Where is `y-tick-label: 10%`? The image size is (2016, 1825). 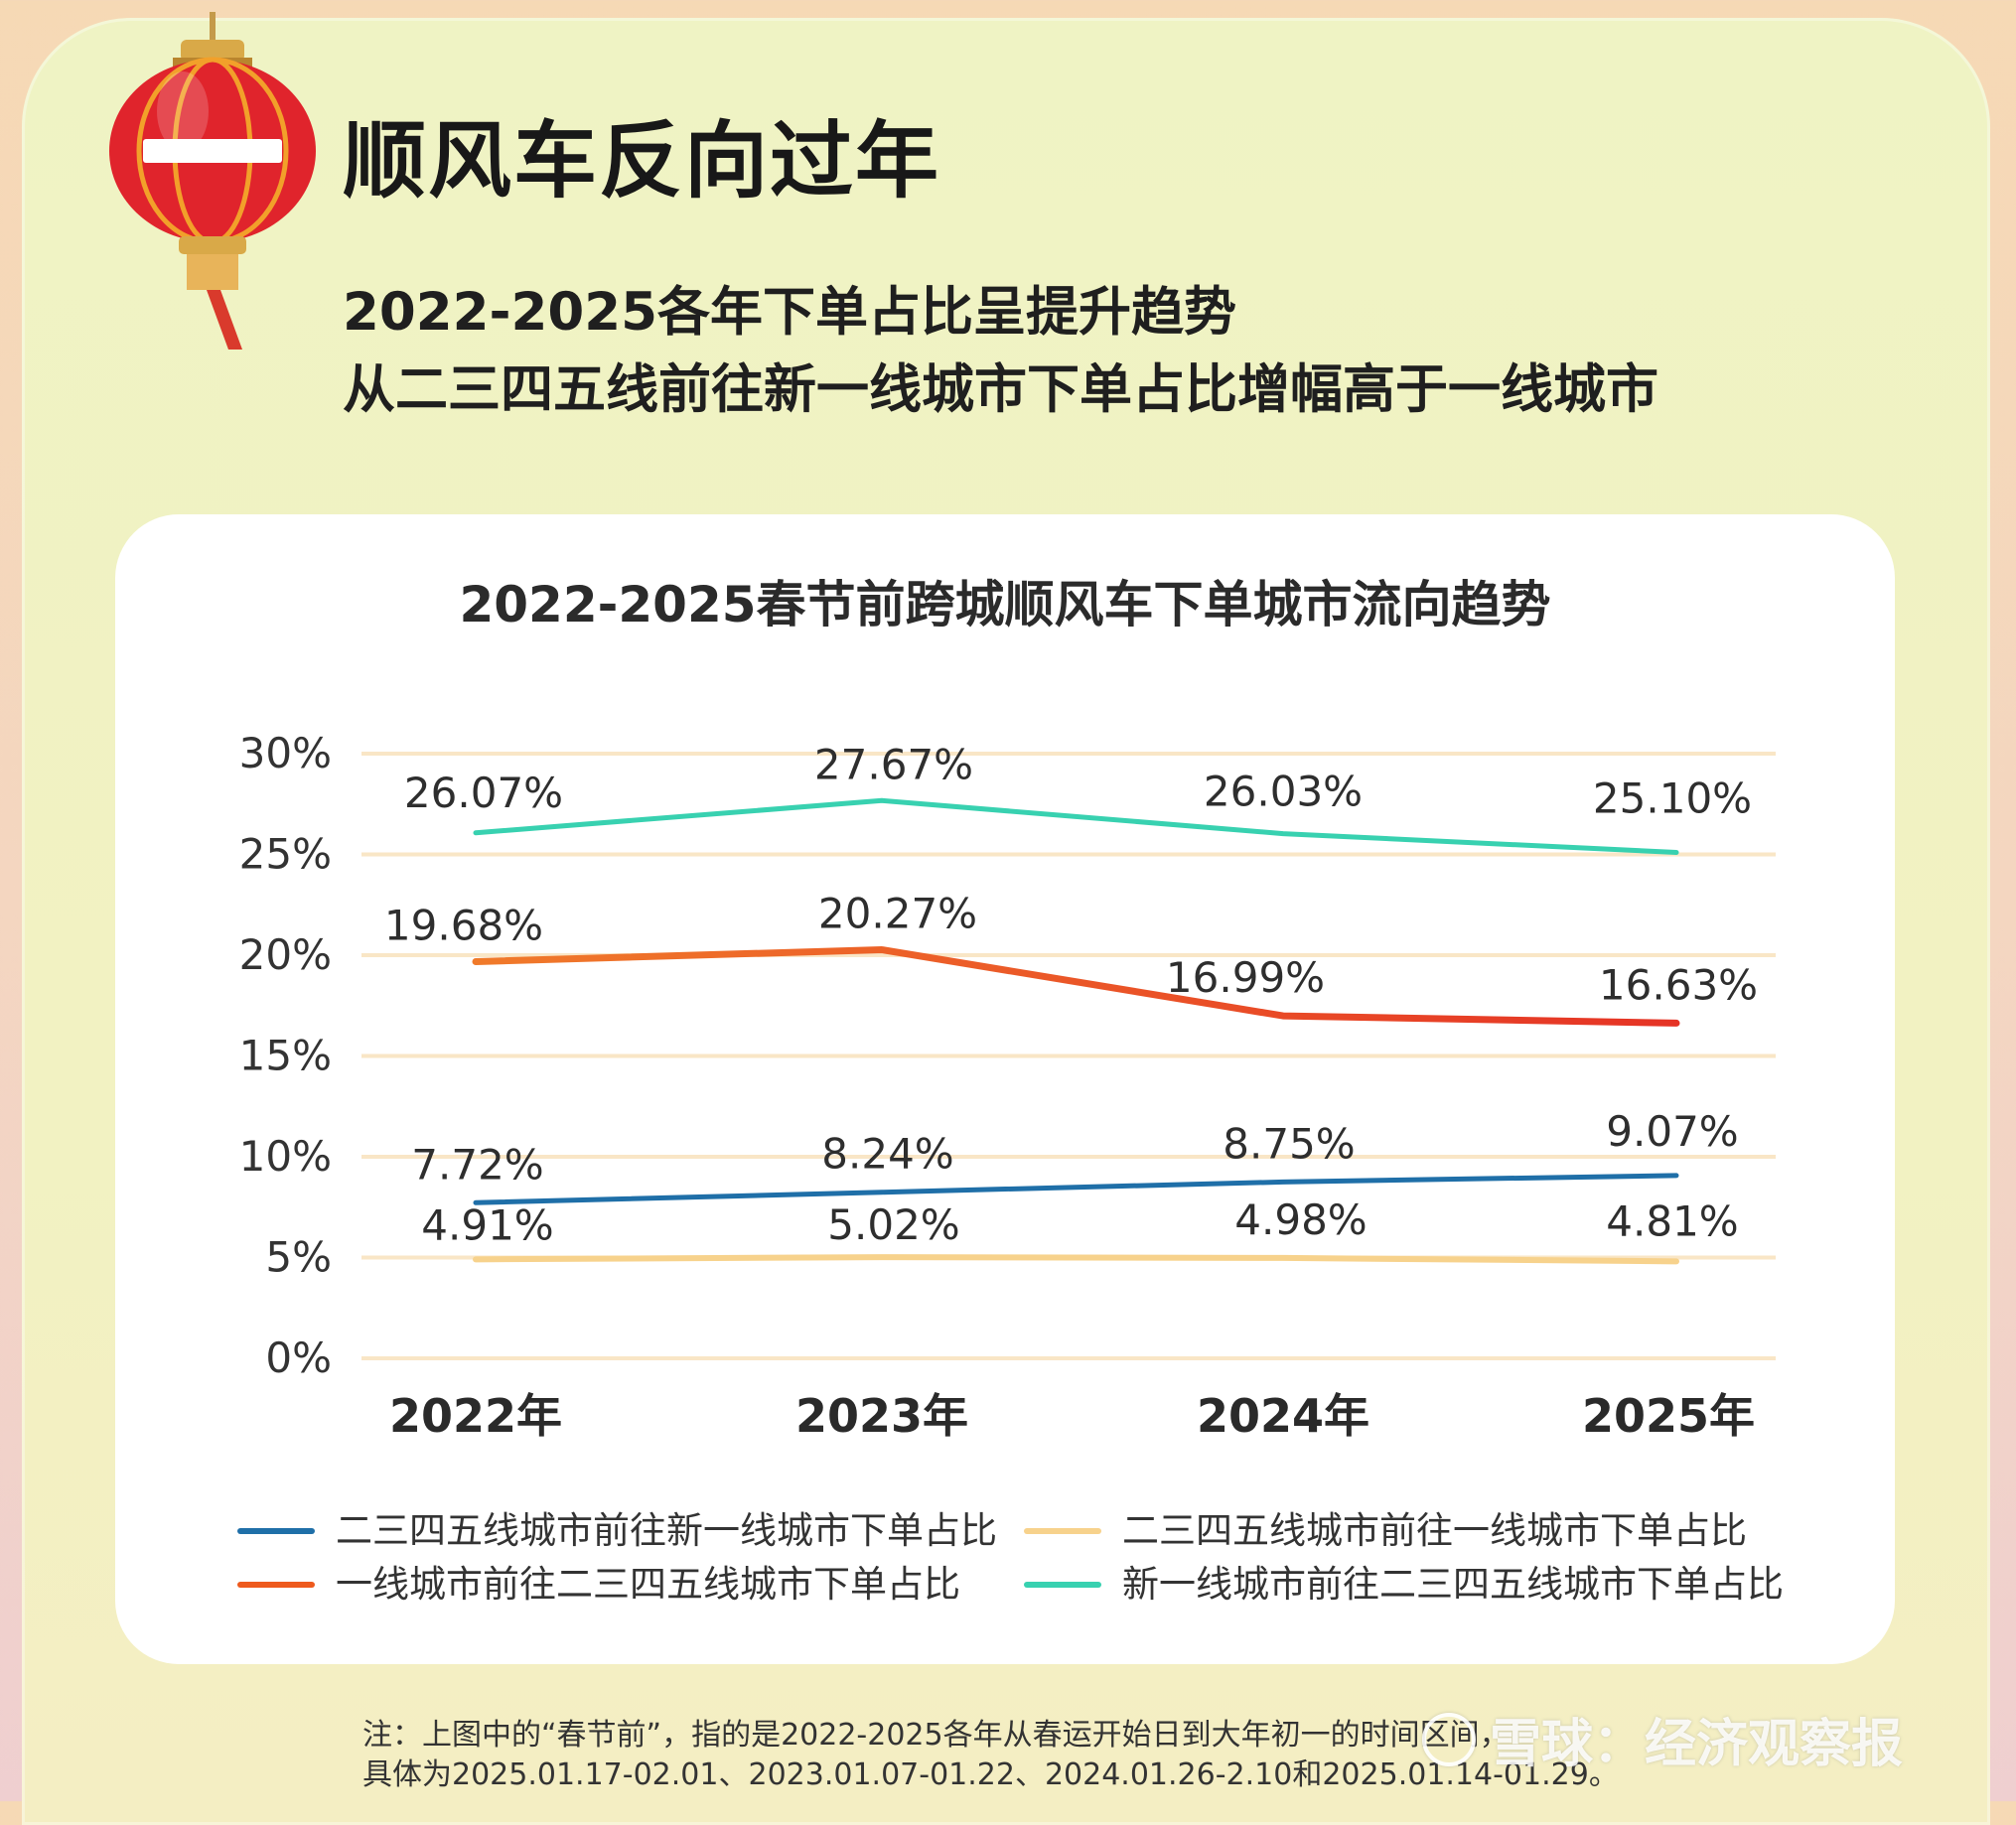 y-tick-label: 10% is located at coordinates (285, 1156).